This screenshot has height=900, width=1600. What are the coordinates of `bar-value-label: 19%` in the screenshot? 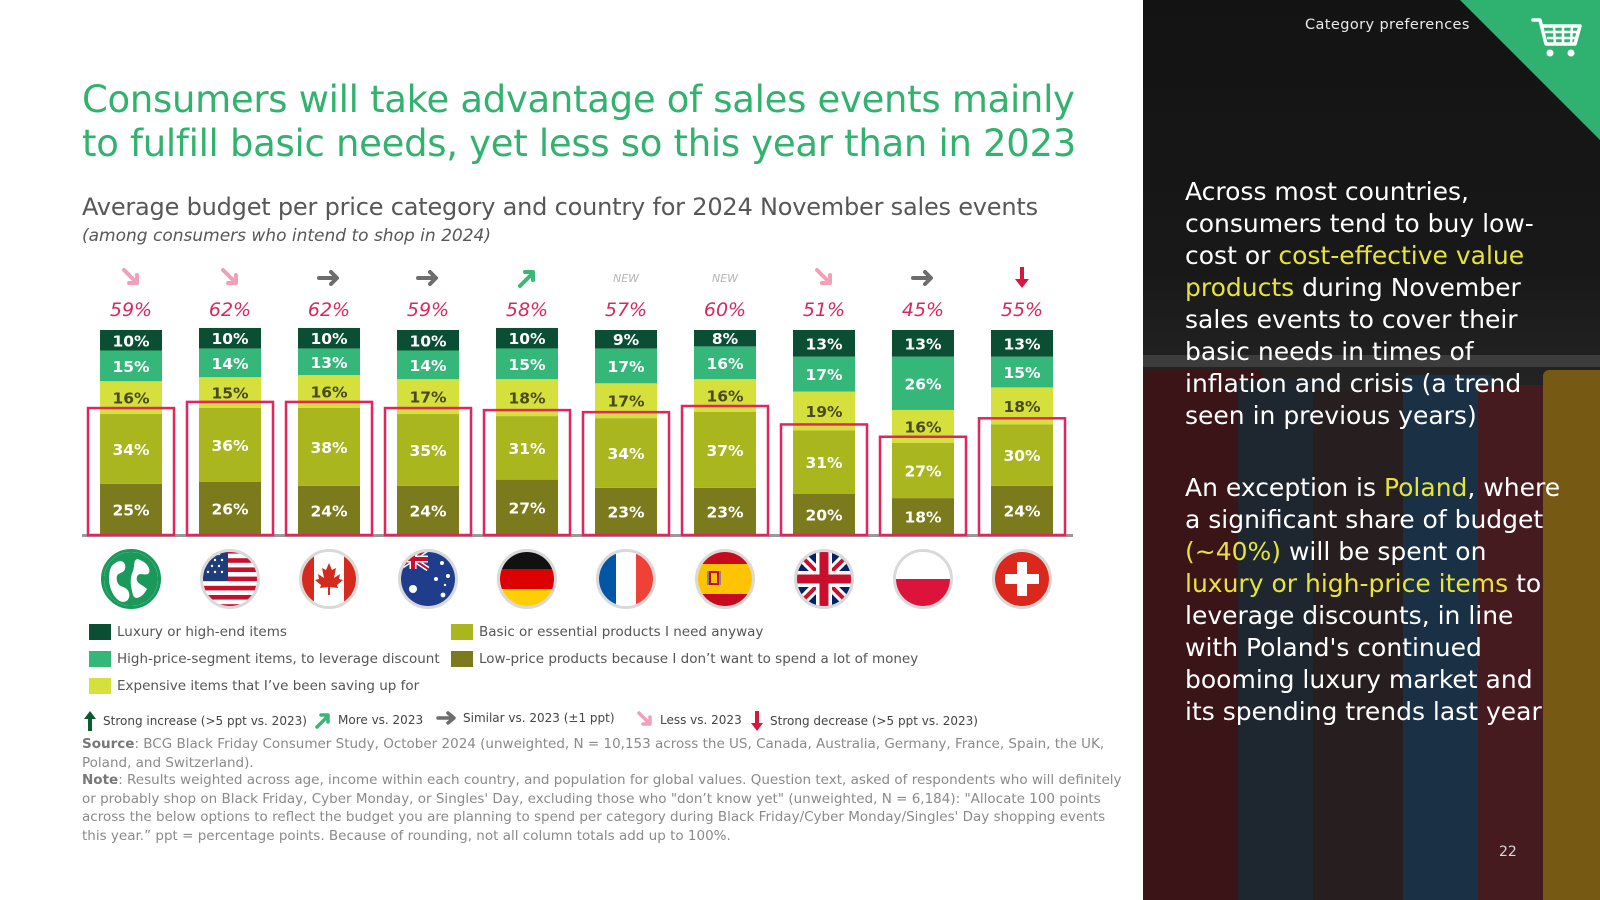 It's located at (824, 412).